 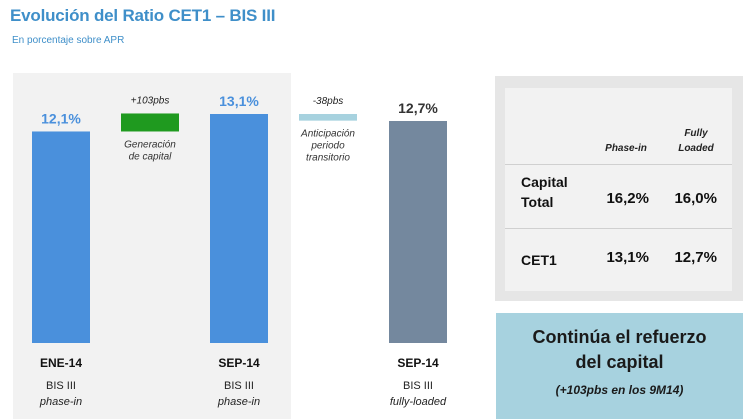 I want to click on column-header-line: Fully, so click(x=696, y=133).